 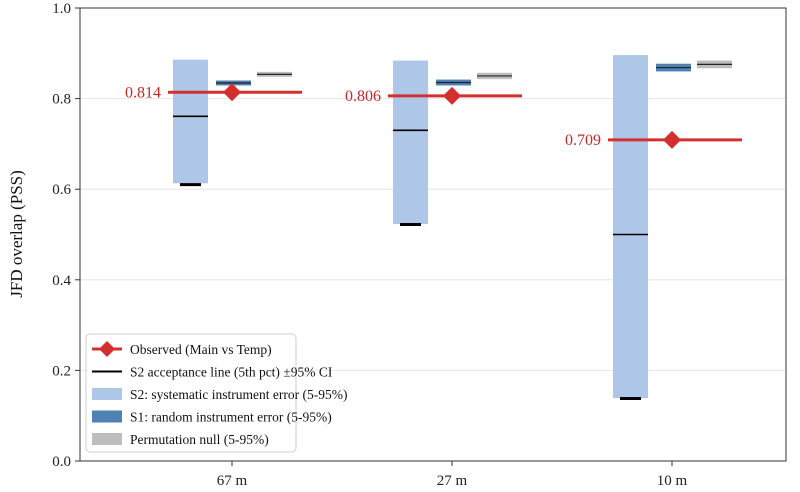 What do you see at coordinates (61, 9) in the screenshot?
I see `y-tick-label: 1.0` at bounding box center [61, 9].